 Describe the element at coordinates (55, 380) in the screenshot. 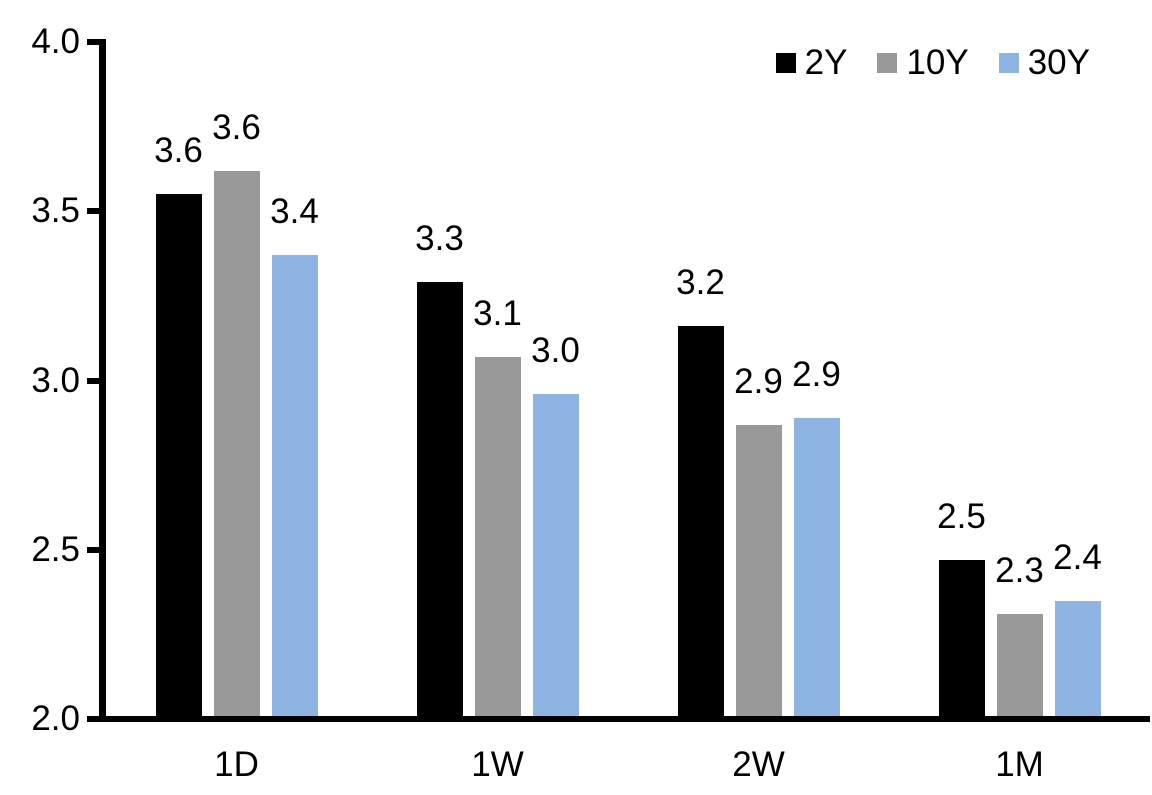

I see `y-tick-label: 3.0` at that location.